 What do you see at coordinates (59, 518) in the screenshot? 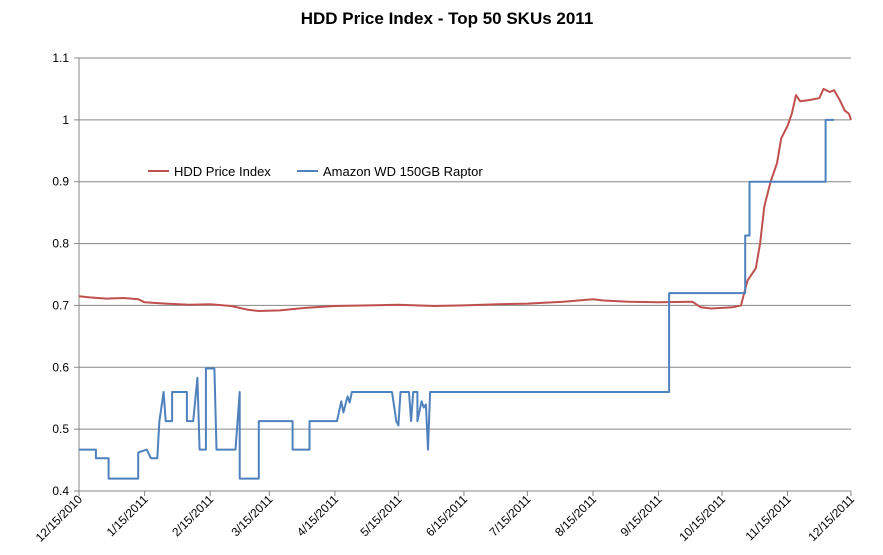
I see `x-tick-label: 12/15/2010` at bounding box center [59, 518].